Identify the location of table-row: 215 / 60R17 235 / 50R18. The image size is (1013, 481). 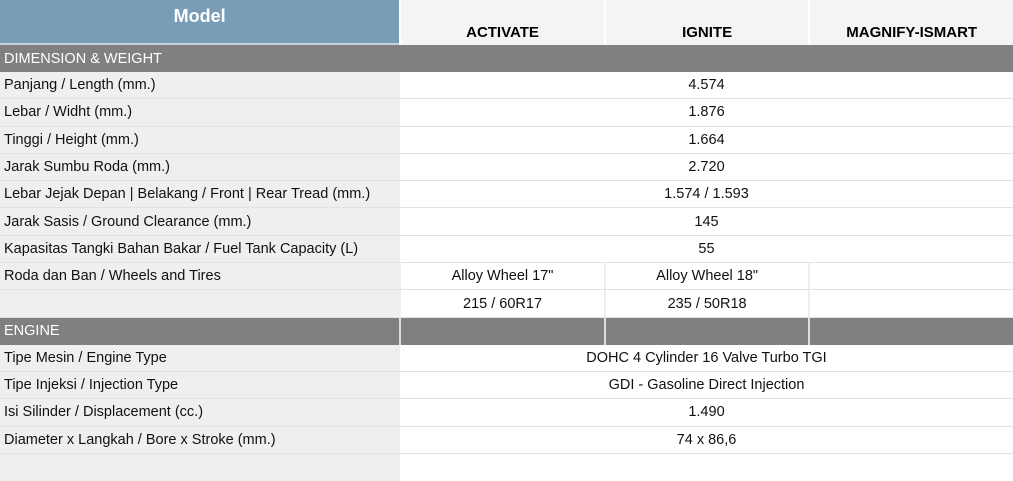
(506, 304).